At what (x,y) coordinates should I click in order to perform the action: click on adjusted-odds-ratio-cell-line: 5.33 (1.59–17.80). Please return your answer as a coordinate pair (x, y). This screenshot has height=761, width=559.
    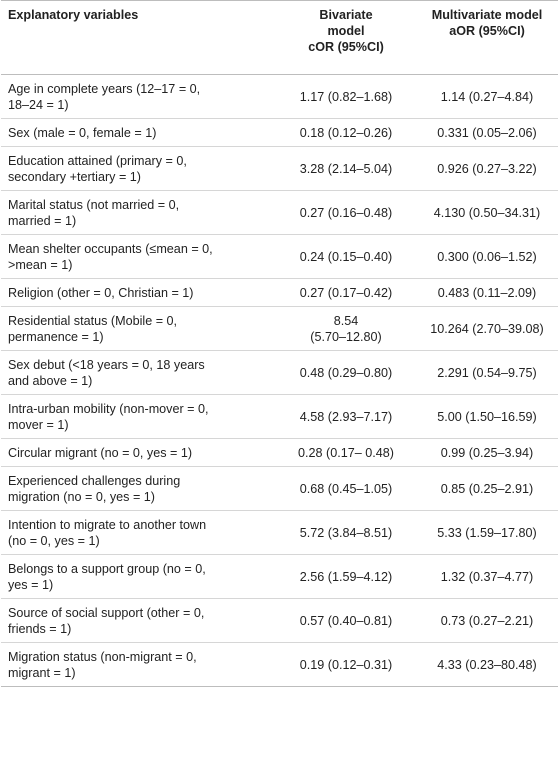
    Looking at the image, I should click on (487, 532).